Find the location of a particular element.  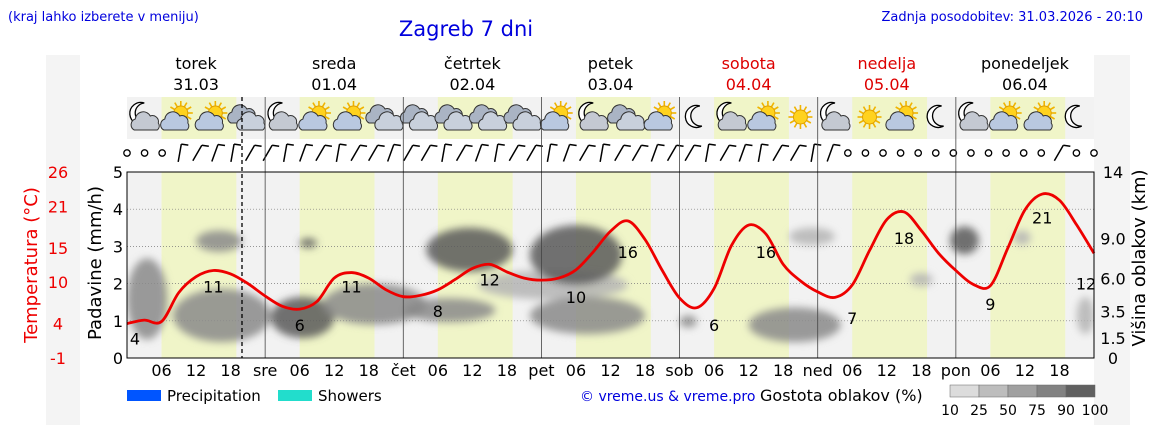

temperature-value-label: 10 is located at coordinates (576, 297).